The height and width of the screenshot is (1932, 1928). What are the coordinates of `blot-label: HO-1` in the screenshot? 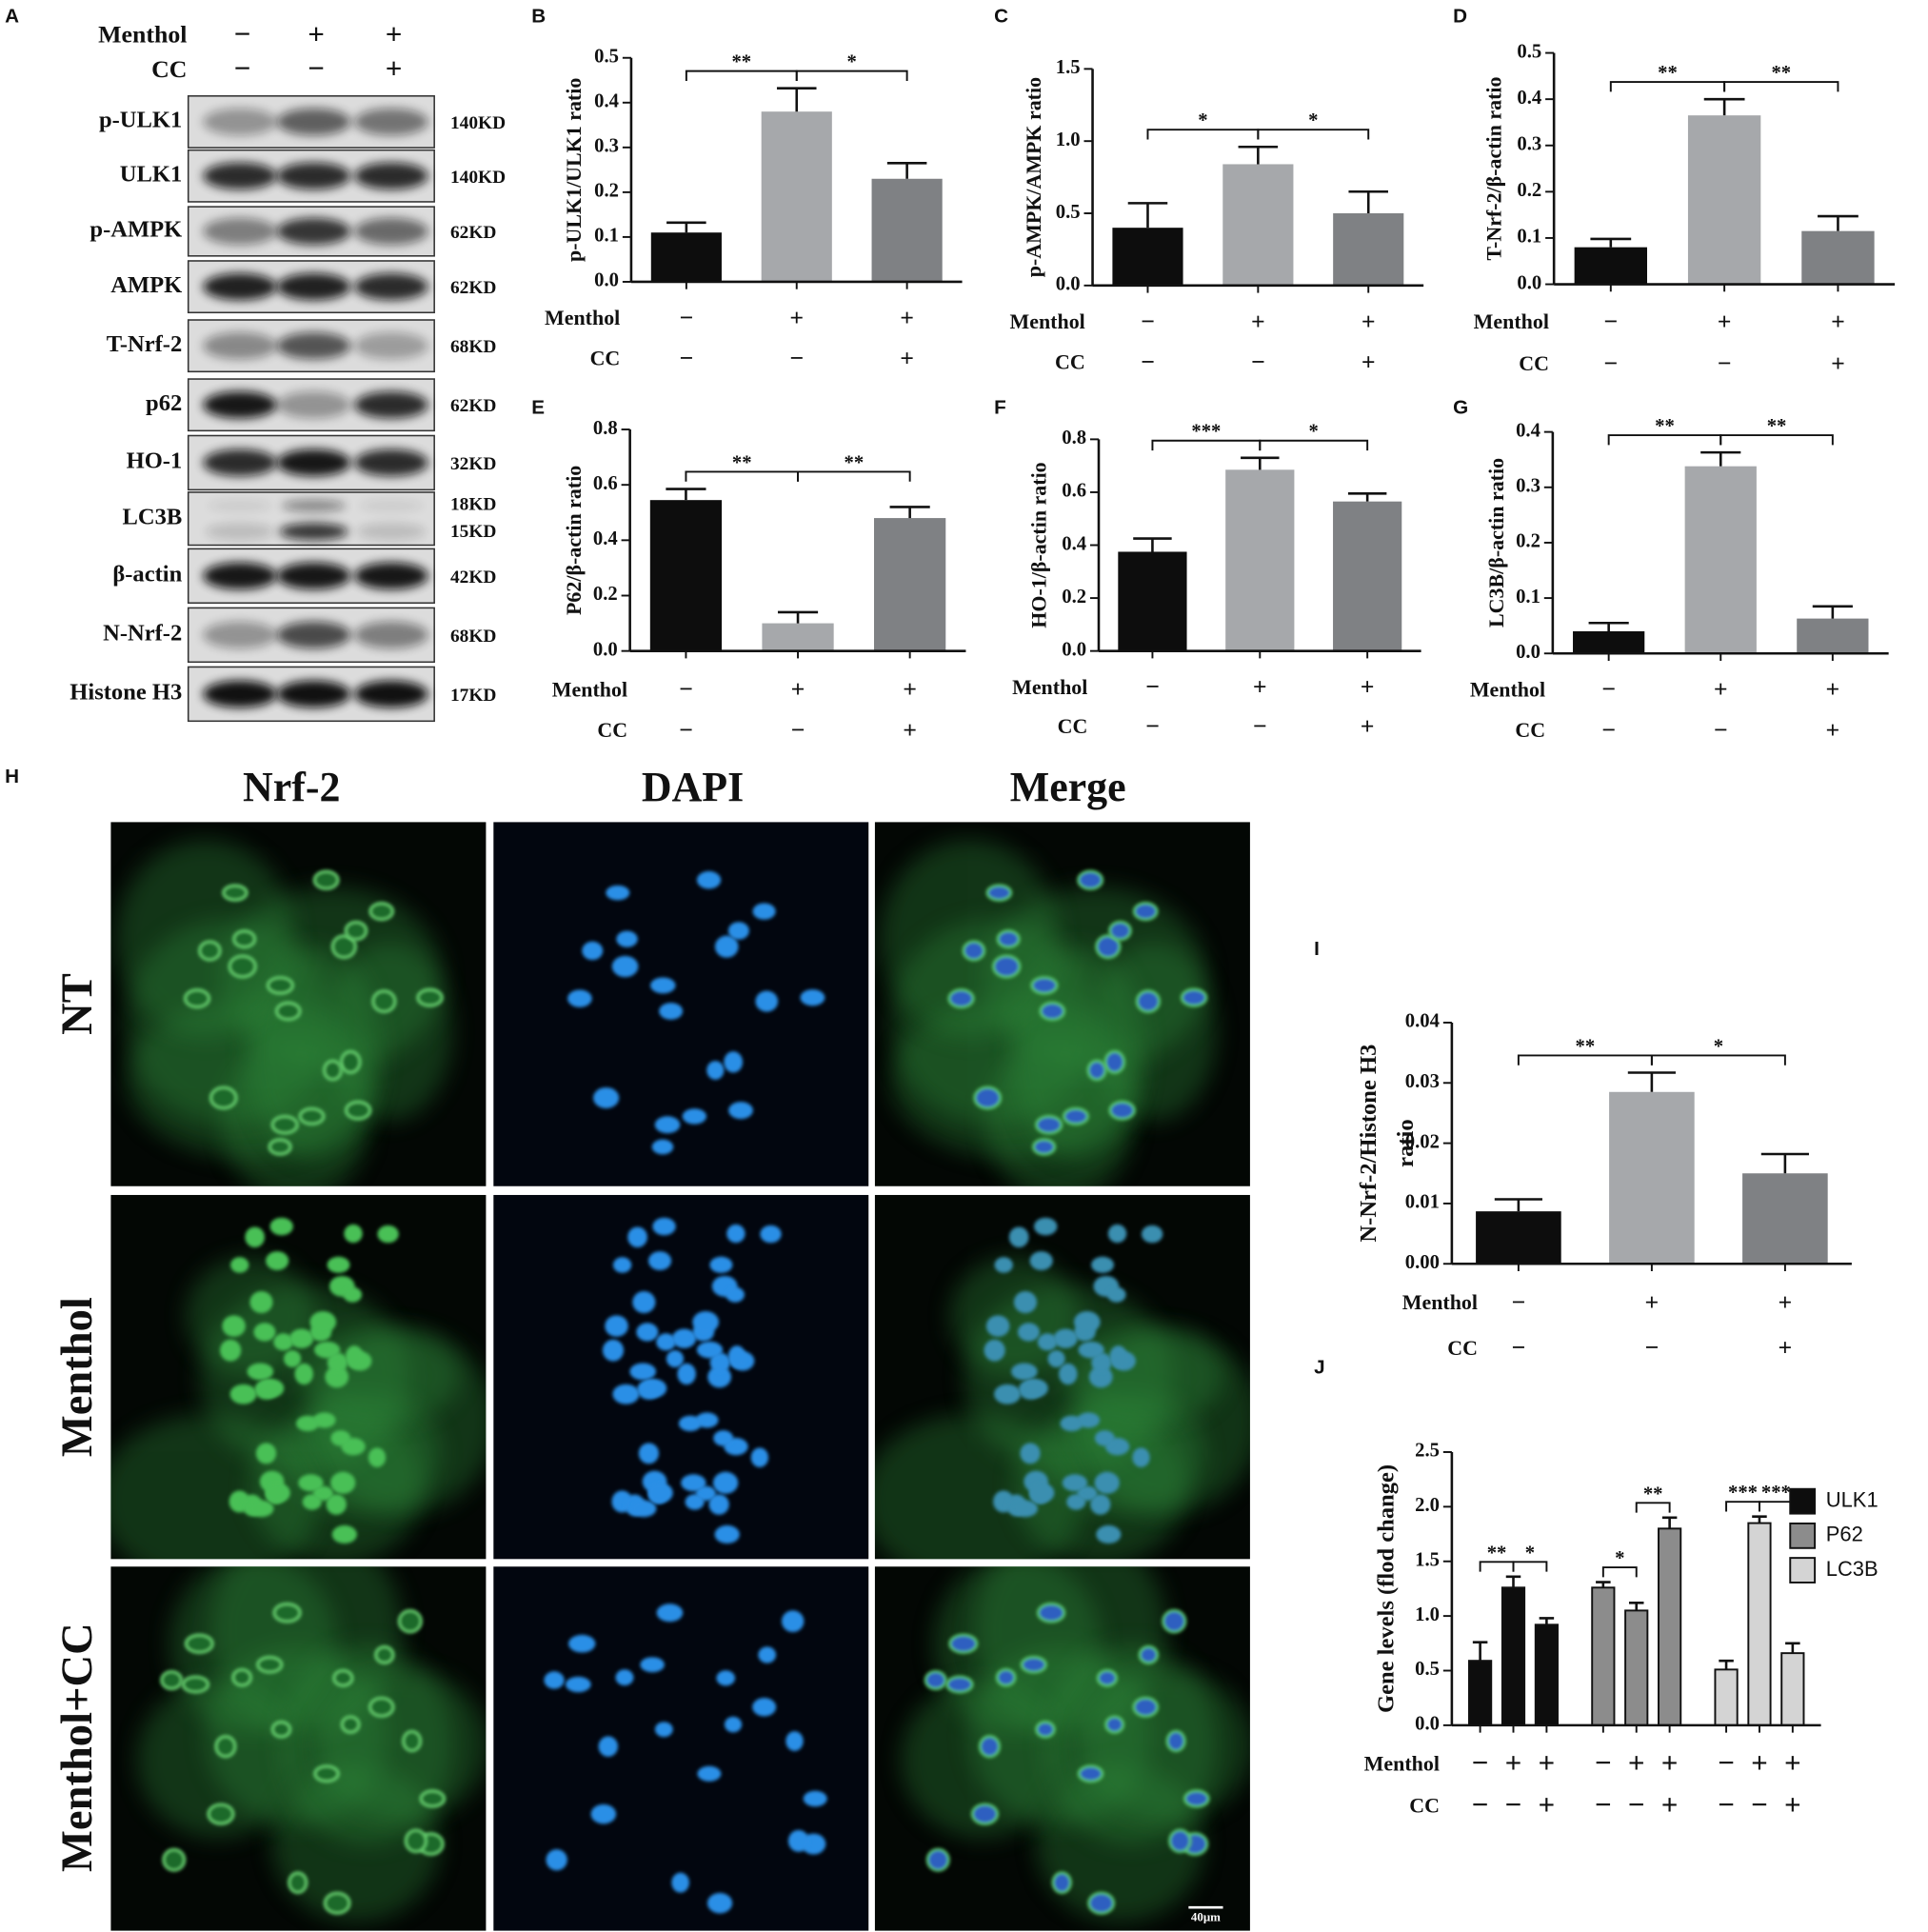 It's located at (155, 461).